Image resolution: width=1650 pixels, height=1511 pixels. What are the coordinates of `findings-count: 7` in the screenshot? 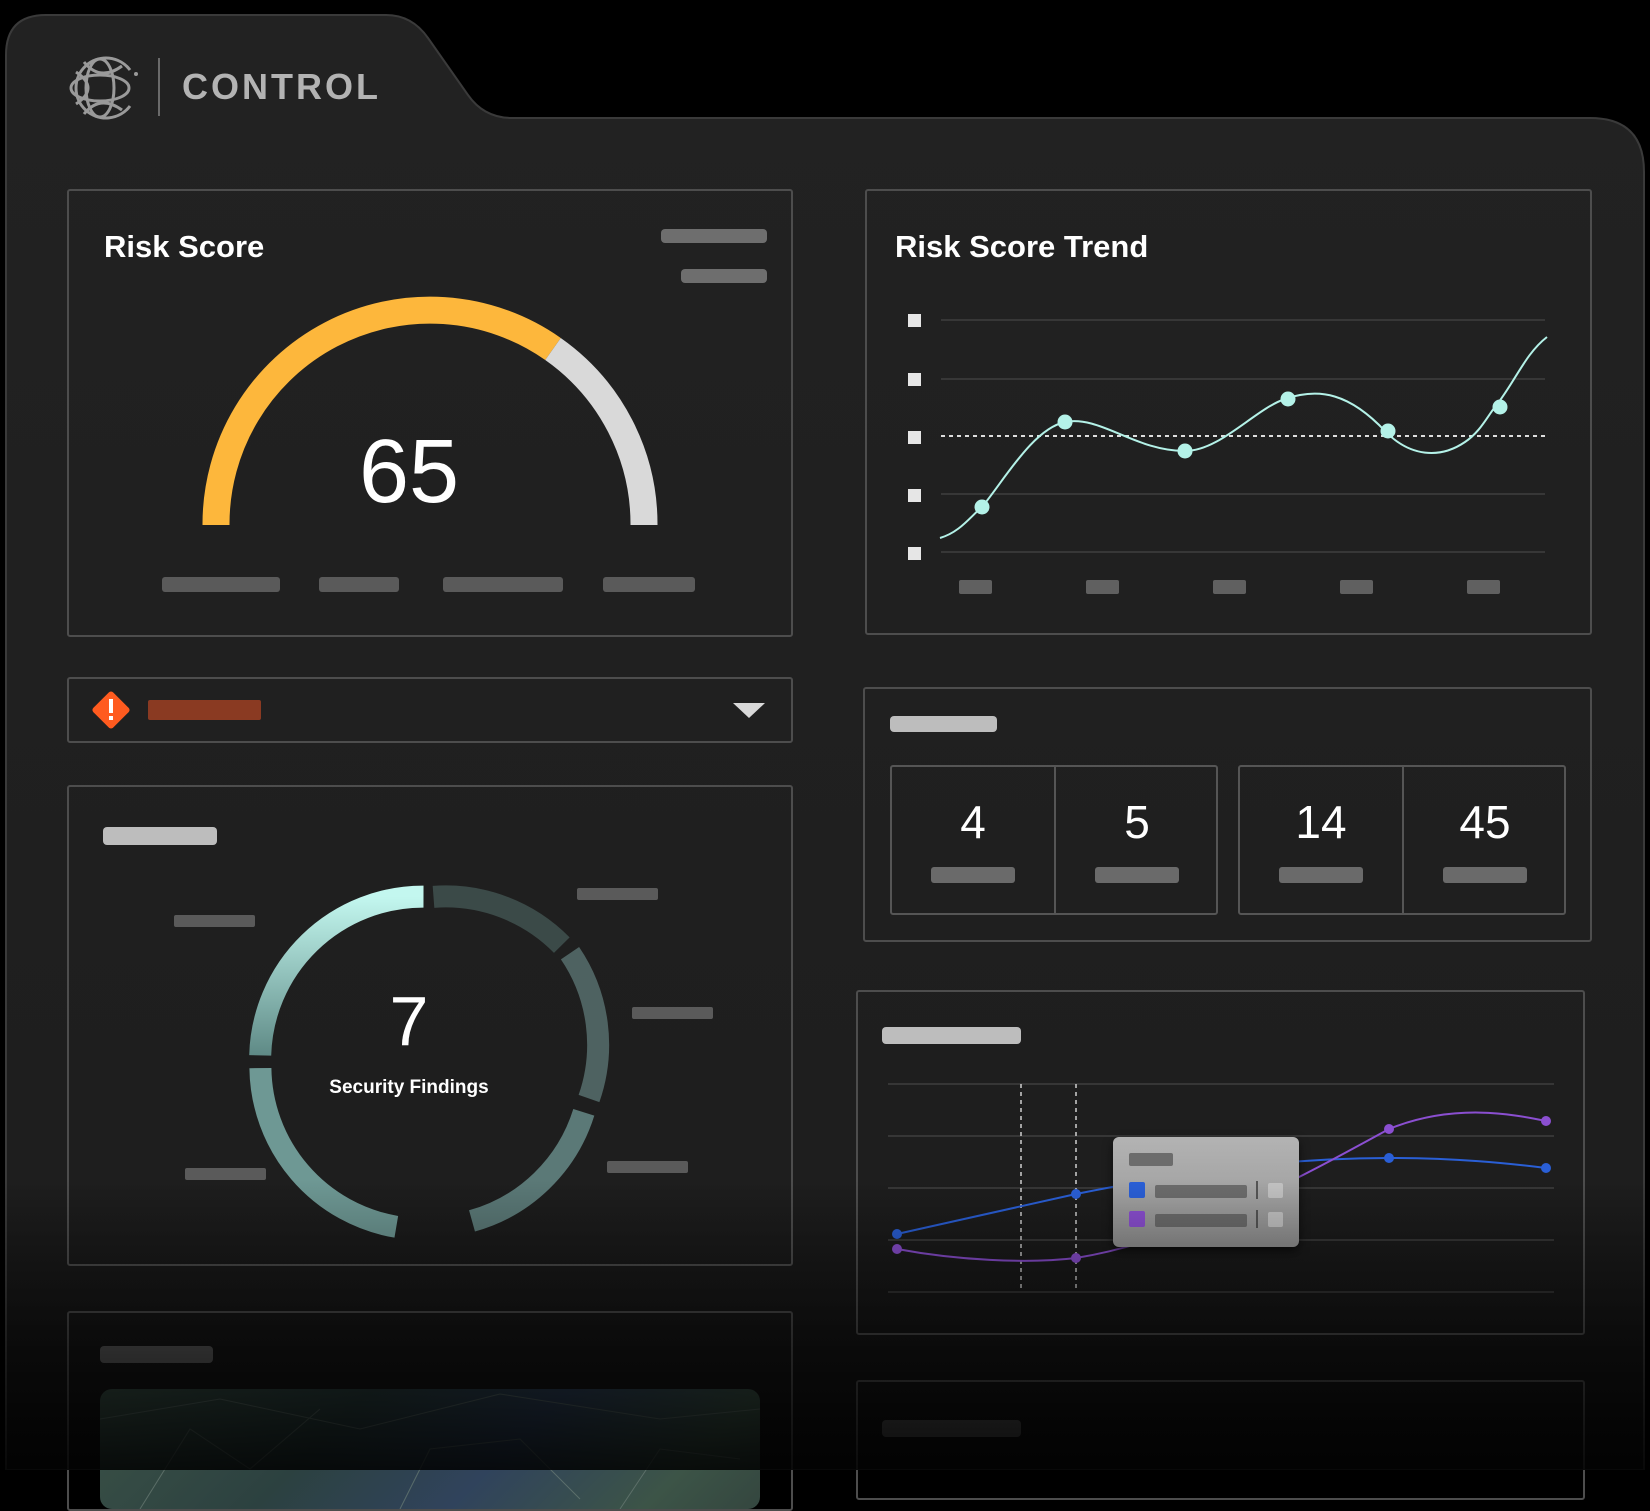 It's located at (409, 1021).